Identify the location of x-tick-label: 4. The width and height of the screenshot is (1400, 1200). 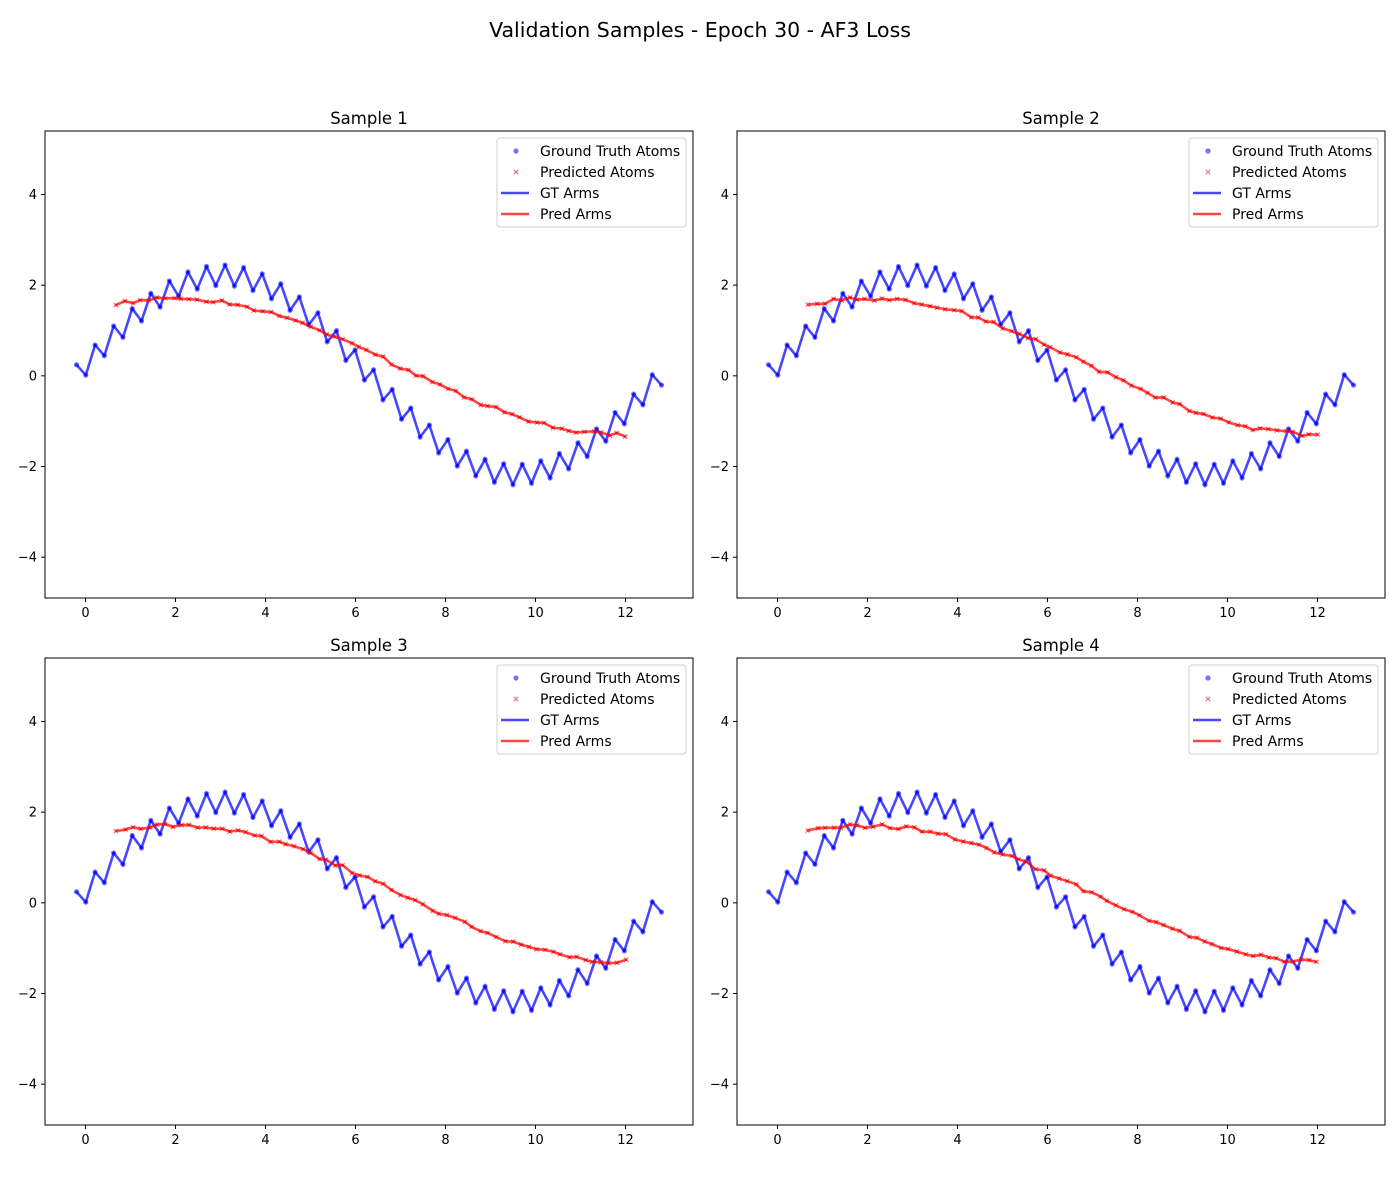
(957, 613).